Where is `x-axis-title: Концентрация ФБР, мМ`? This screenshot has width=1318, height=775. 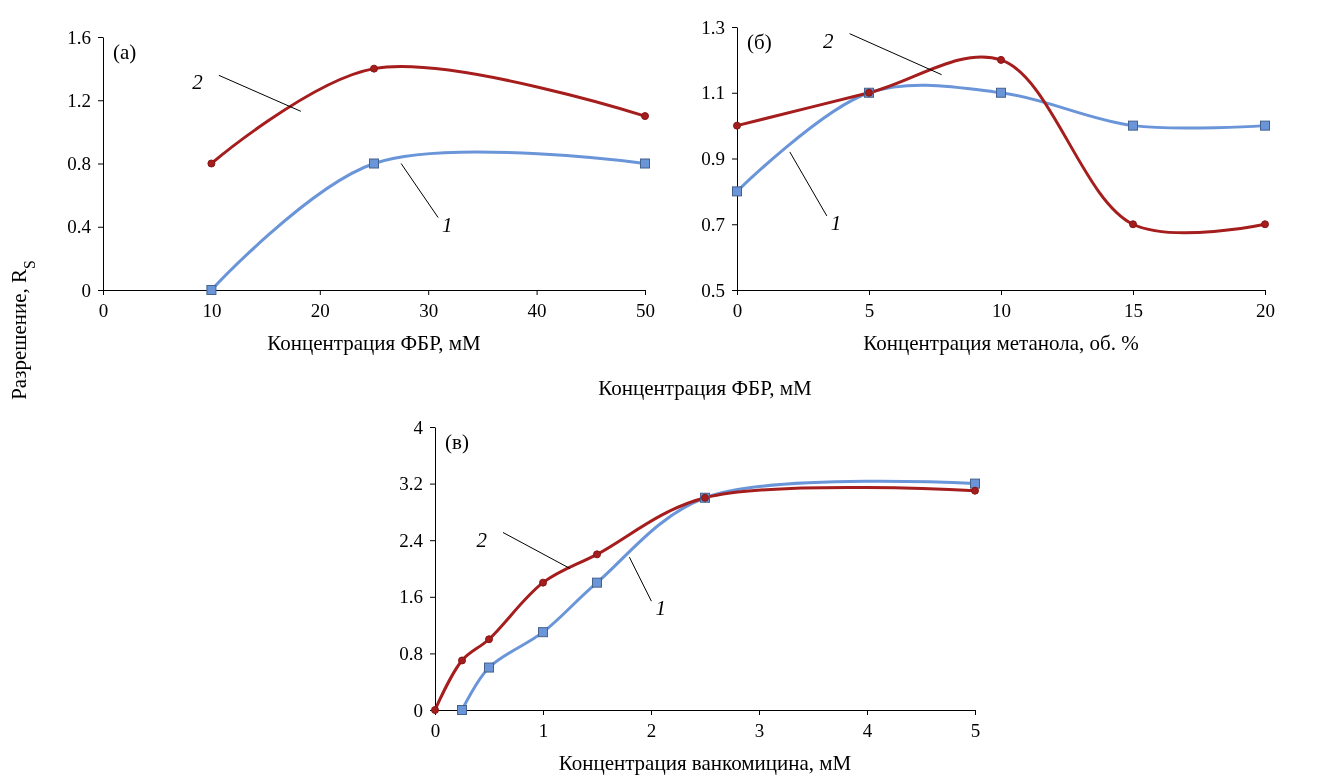 x-axis-title: Концентрация ФБР, мМ is located at coordinates (374, 343).